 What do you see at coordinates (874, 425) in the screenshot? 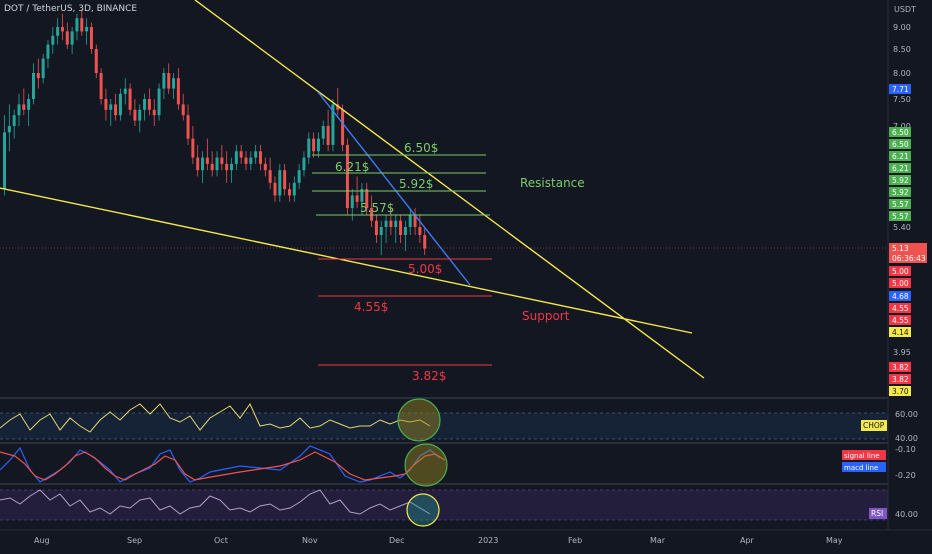
I see `chop-badge-label: CHOP` at bounding box center [874, 425].